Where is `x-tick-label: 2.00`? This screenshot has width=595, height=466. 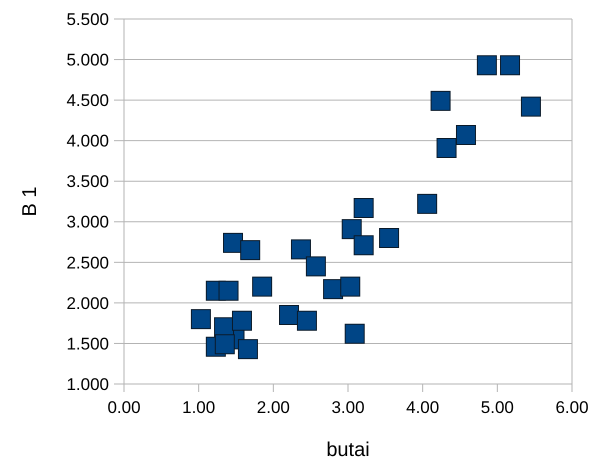 x-tick-label: 2.00 is located at coordinates (273, 407).